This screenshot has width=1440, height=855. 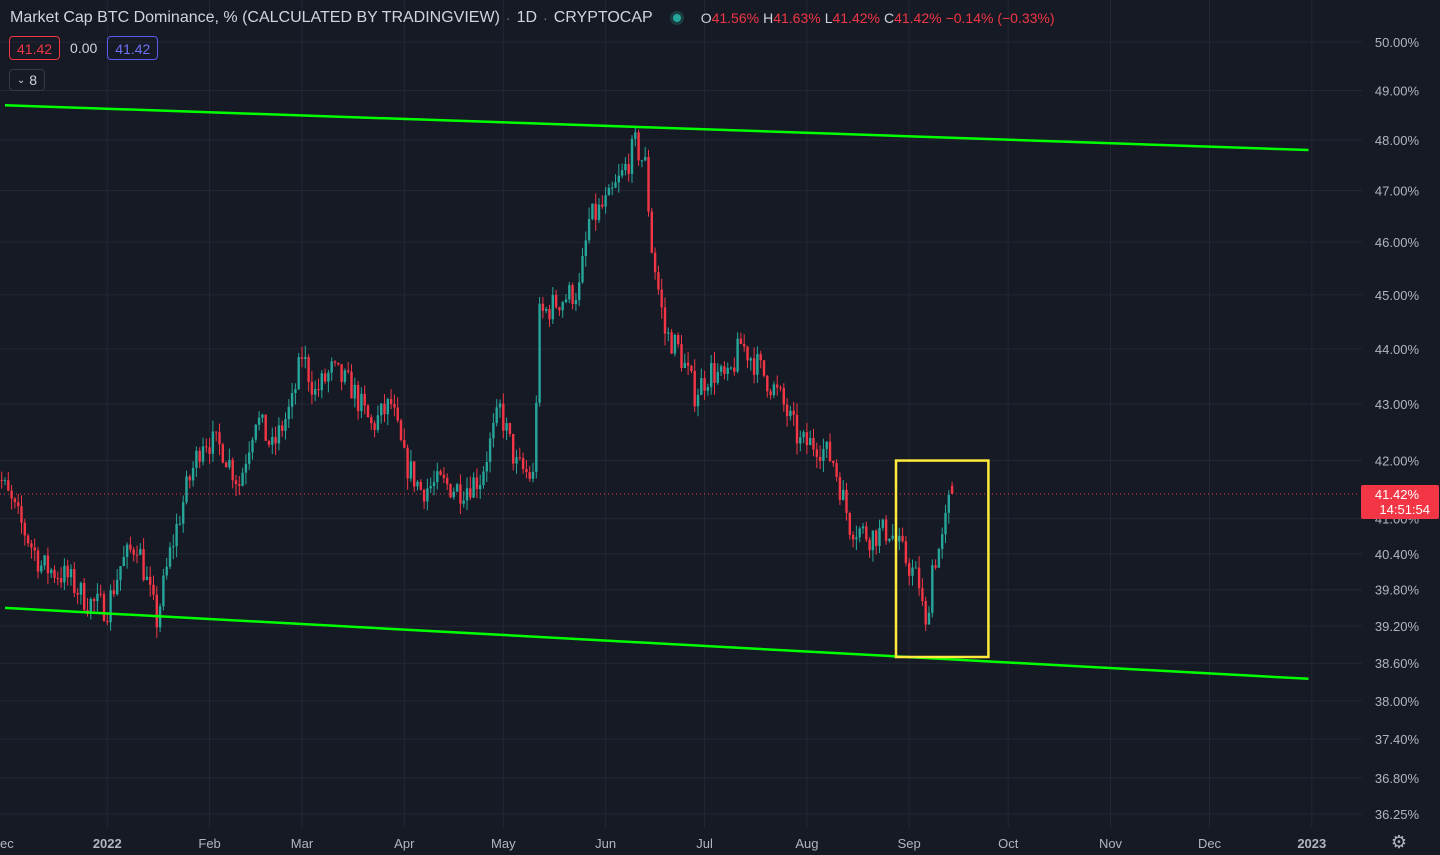 What do you see at coordinates (1397, 461) in the screenshot?
I see `price-tick-label: 42.00%` at bounding box center [1397, 461].